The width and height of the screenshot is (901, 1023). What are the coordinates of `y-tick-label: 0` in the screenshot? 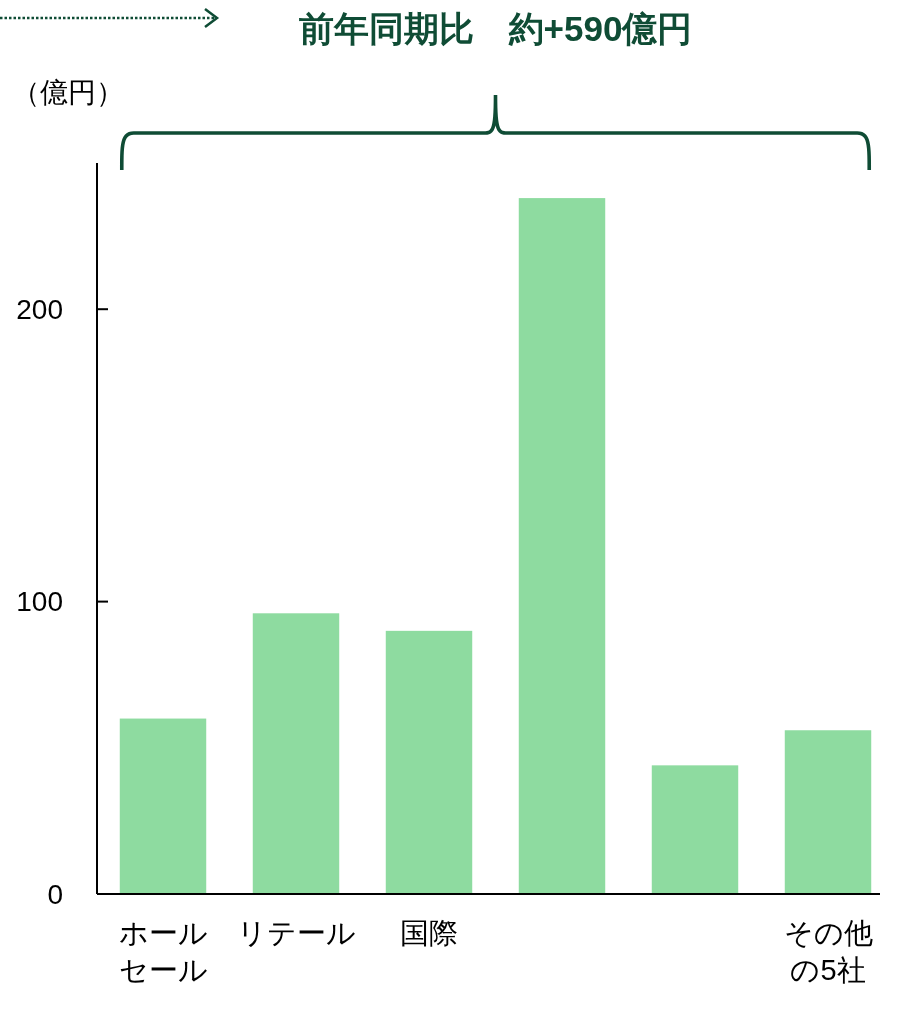 It's located at (55, 894).